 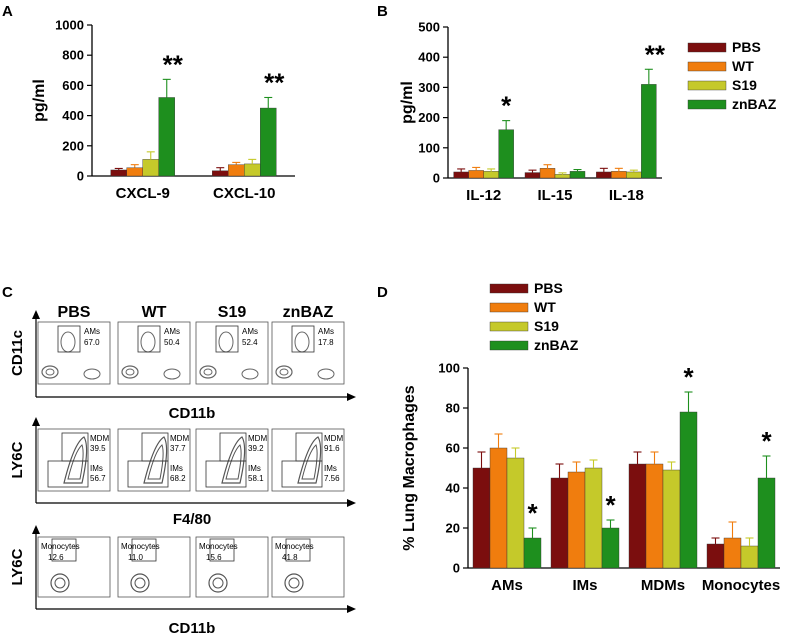 I want to click on bar-s19-mdms, so click(x=671, y=519).